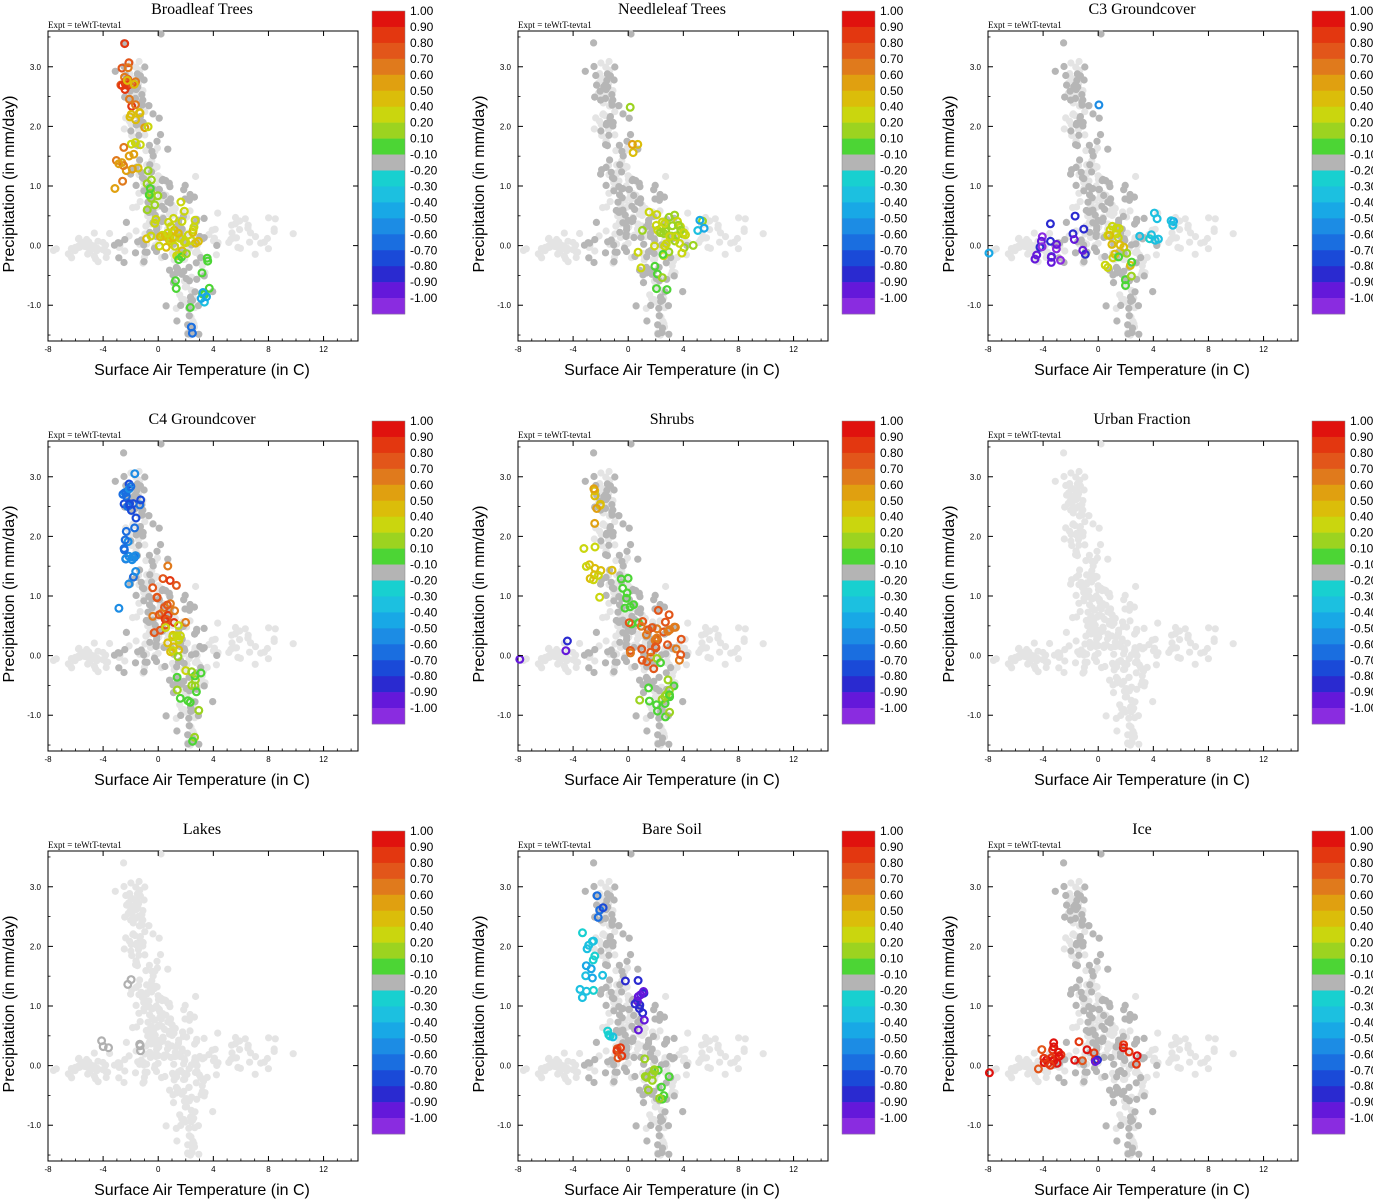 The height and width of the screenshot is (1200, 1373). I want to click on colorbar-label: -1.00, so click(894, 708).